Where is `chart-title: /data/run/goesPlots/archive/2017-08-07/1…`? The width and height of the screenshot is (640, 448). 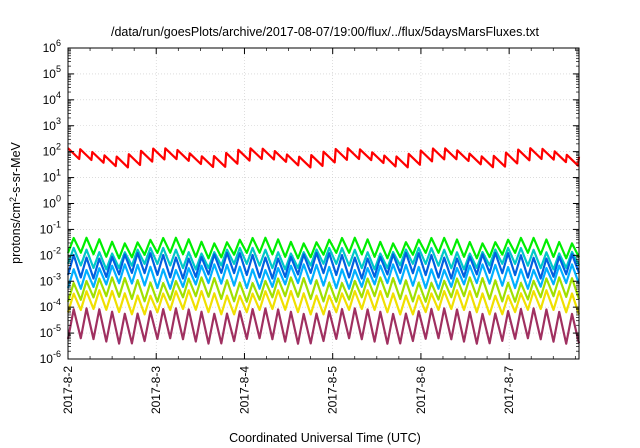 chart-title: /data/run/goesPlots/archive/2017-08-07/1… is located at coordinates (325, 32).